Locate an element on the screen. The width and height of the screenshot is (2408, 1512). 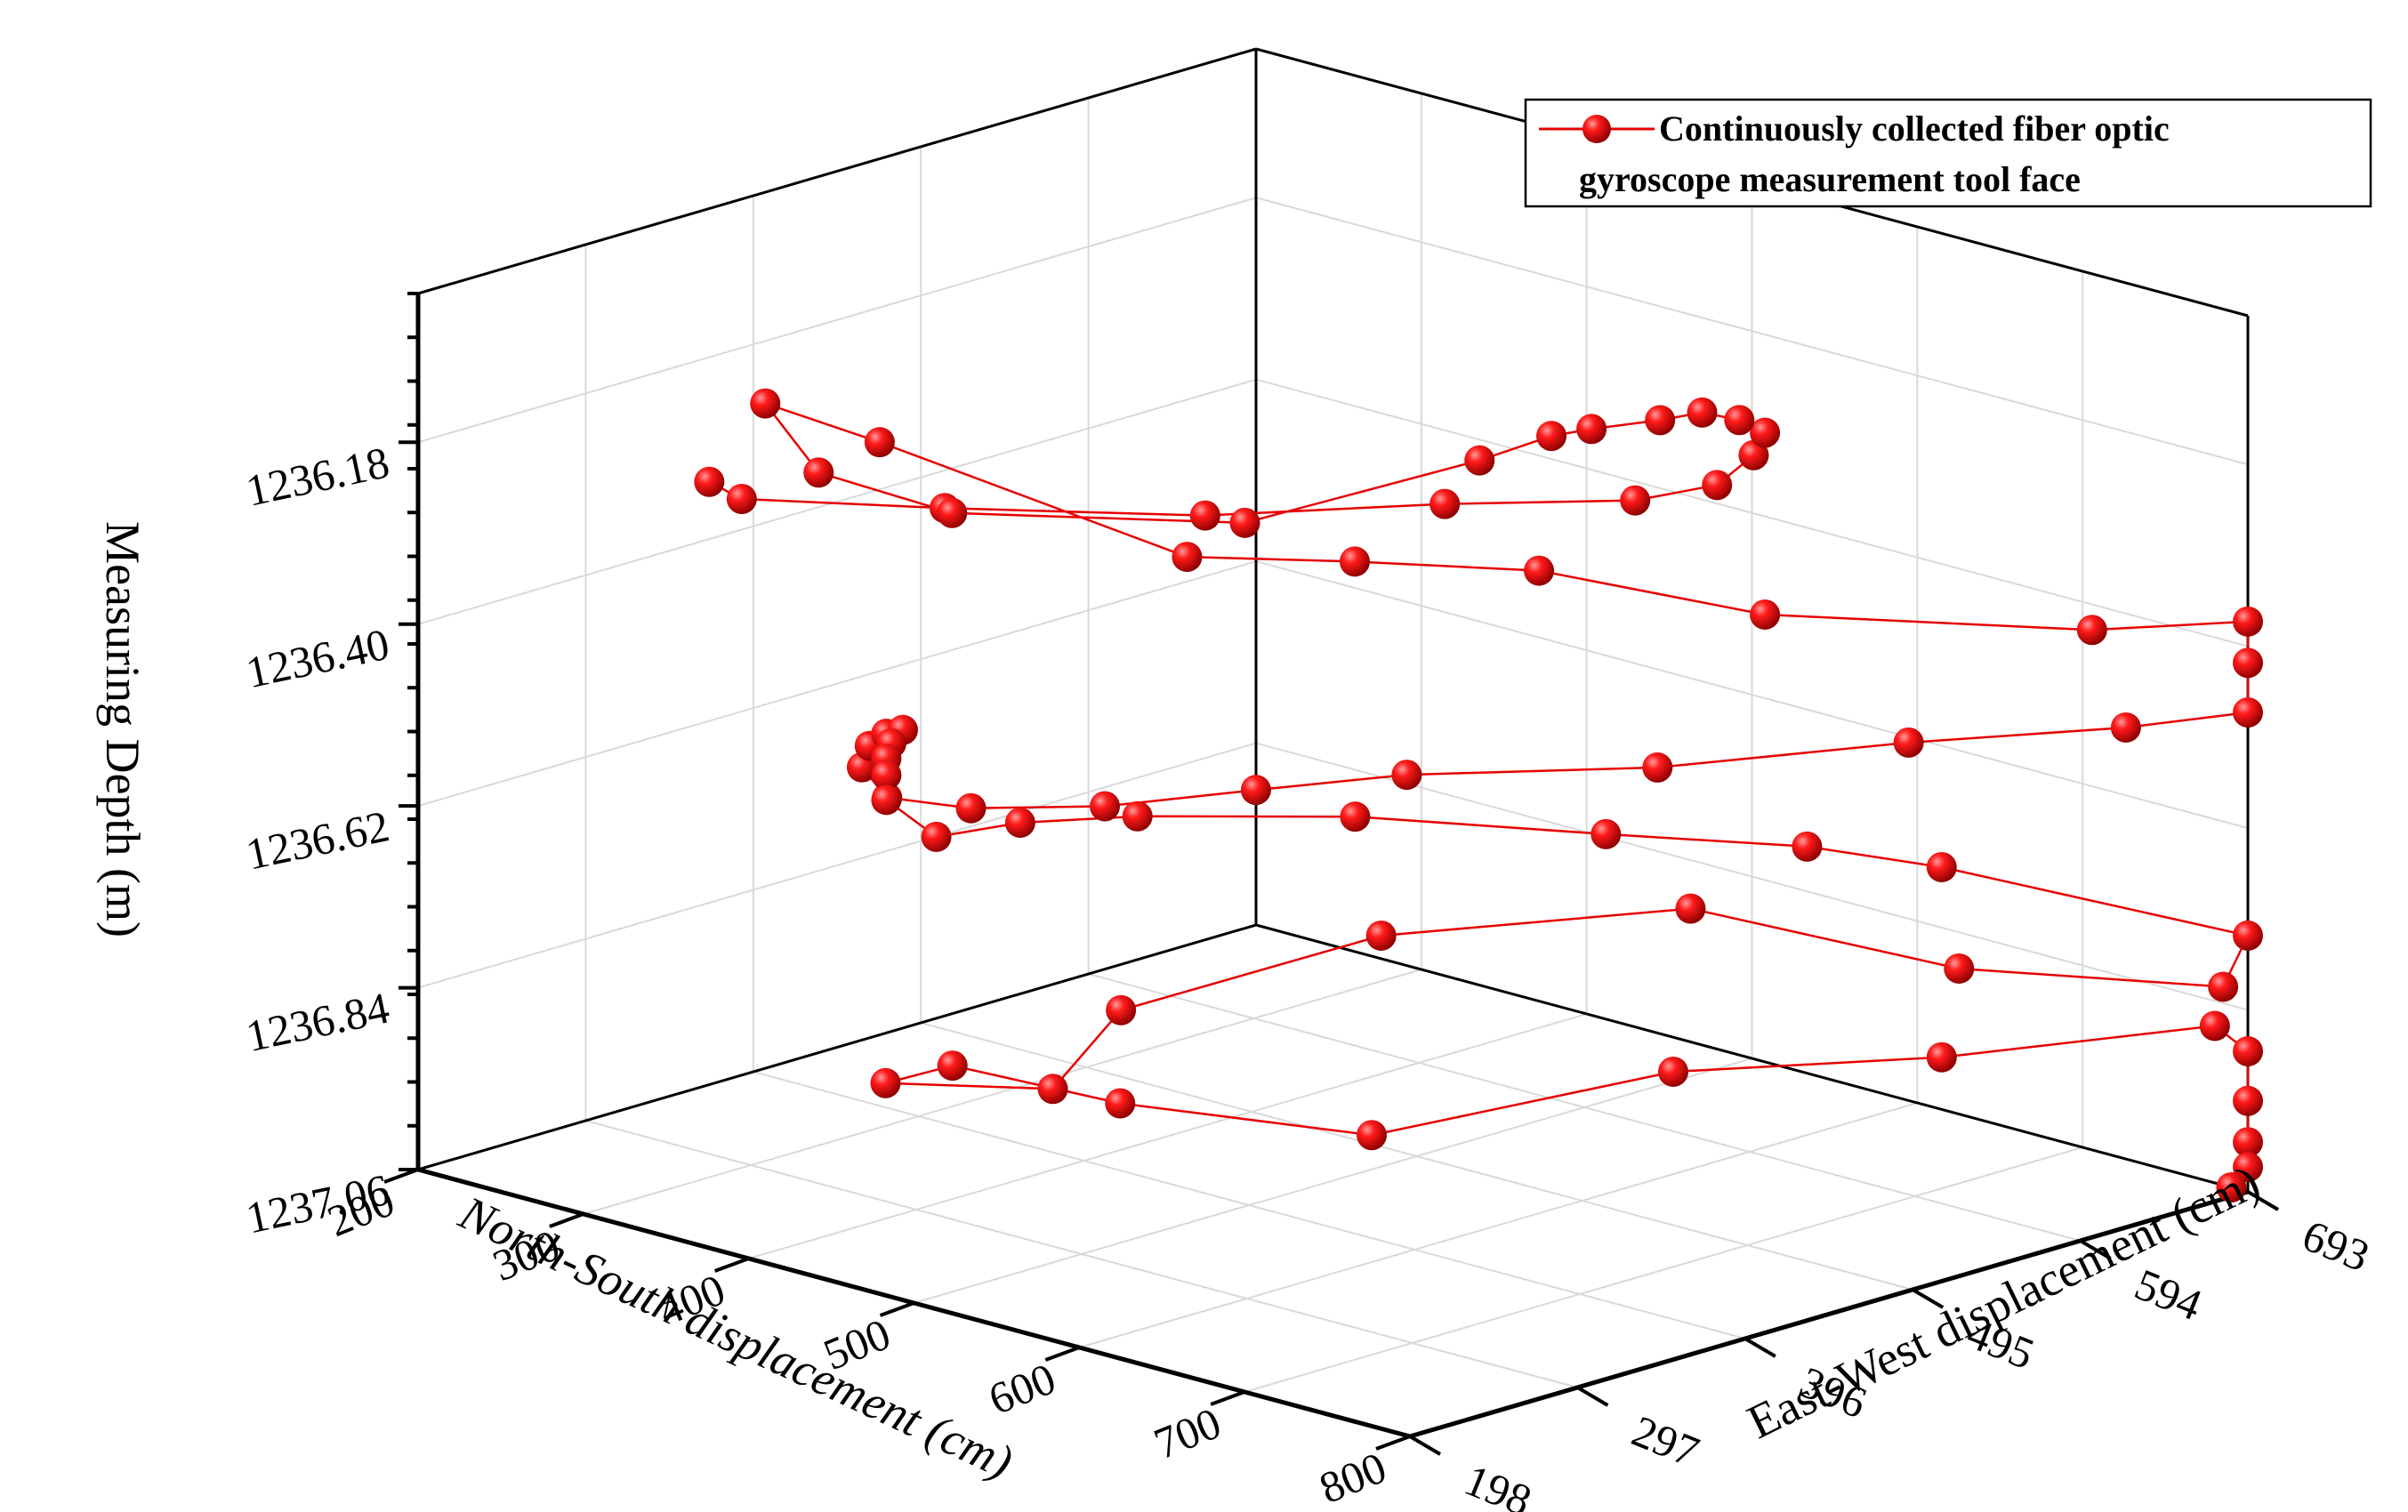
x-tick-label: 800 is located at coordinates (1352, 1477).